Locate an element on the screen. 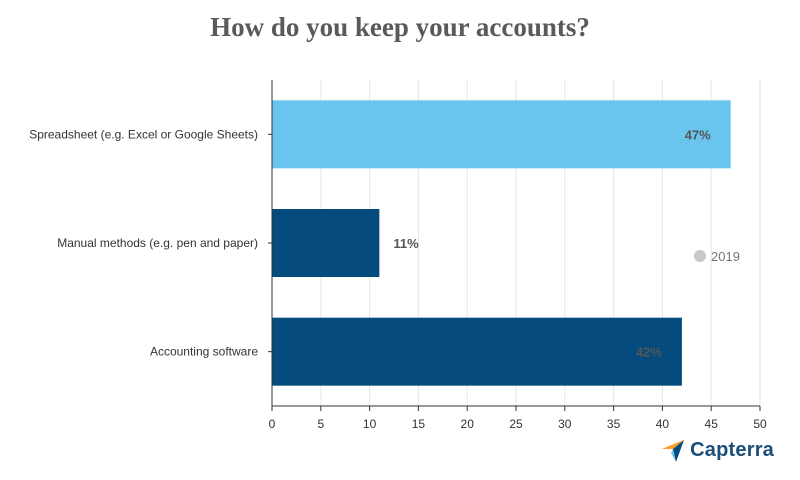 Image resolution: width=800 pixels, height=480 pixels. legend-marker is located at coordinates (700, 256).